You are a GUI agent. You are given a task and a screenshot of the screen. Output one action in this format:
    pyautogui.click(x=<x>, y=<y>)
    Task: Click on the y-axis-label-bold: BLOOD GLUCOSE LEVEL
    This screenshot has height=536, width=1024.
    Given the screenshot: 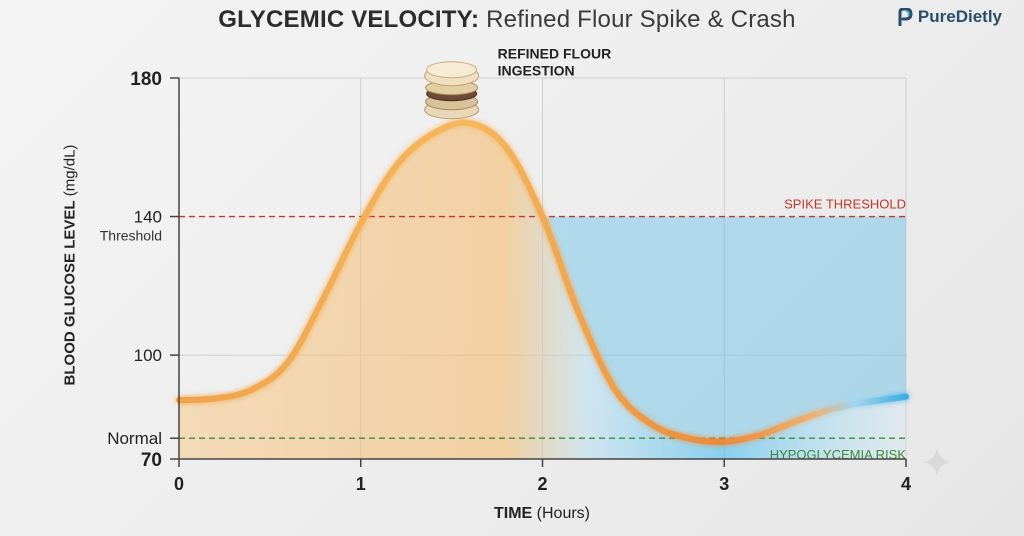 What is the action you would take?
    pyautogui.click(x=70, y=293)
    